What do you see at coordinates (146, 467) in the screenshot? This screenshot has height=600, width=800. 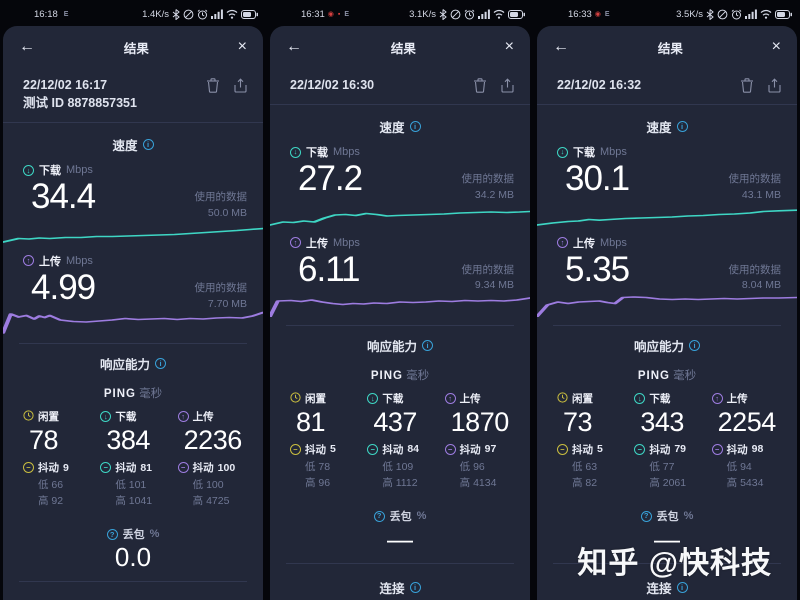 I see `download-jitter-value: 81` at bounding box center [146, 467].